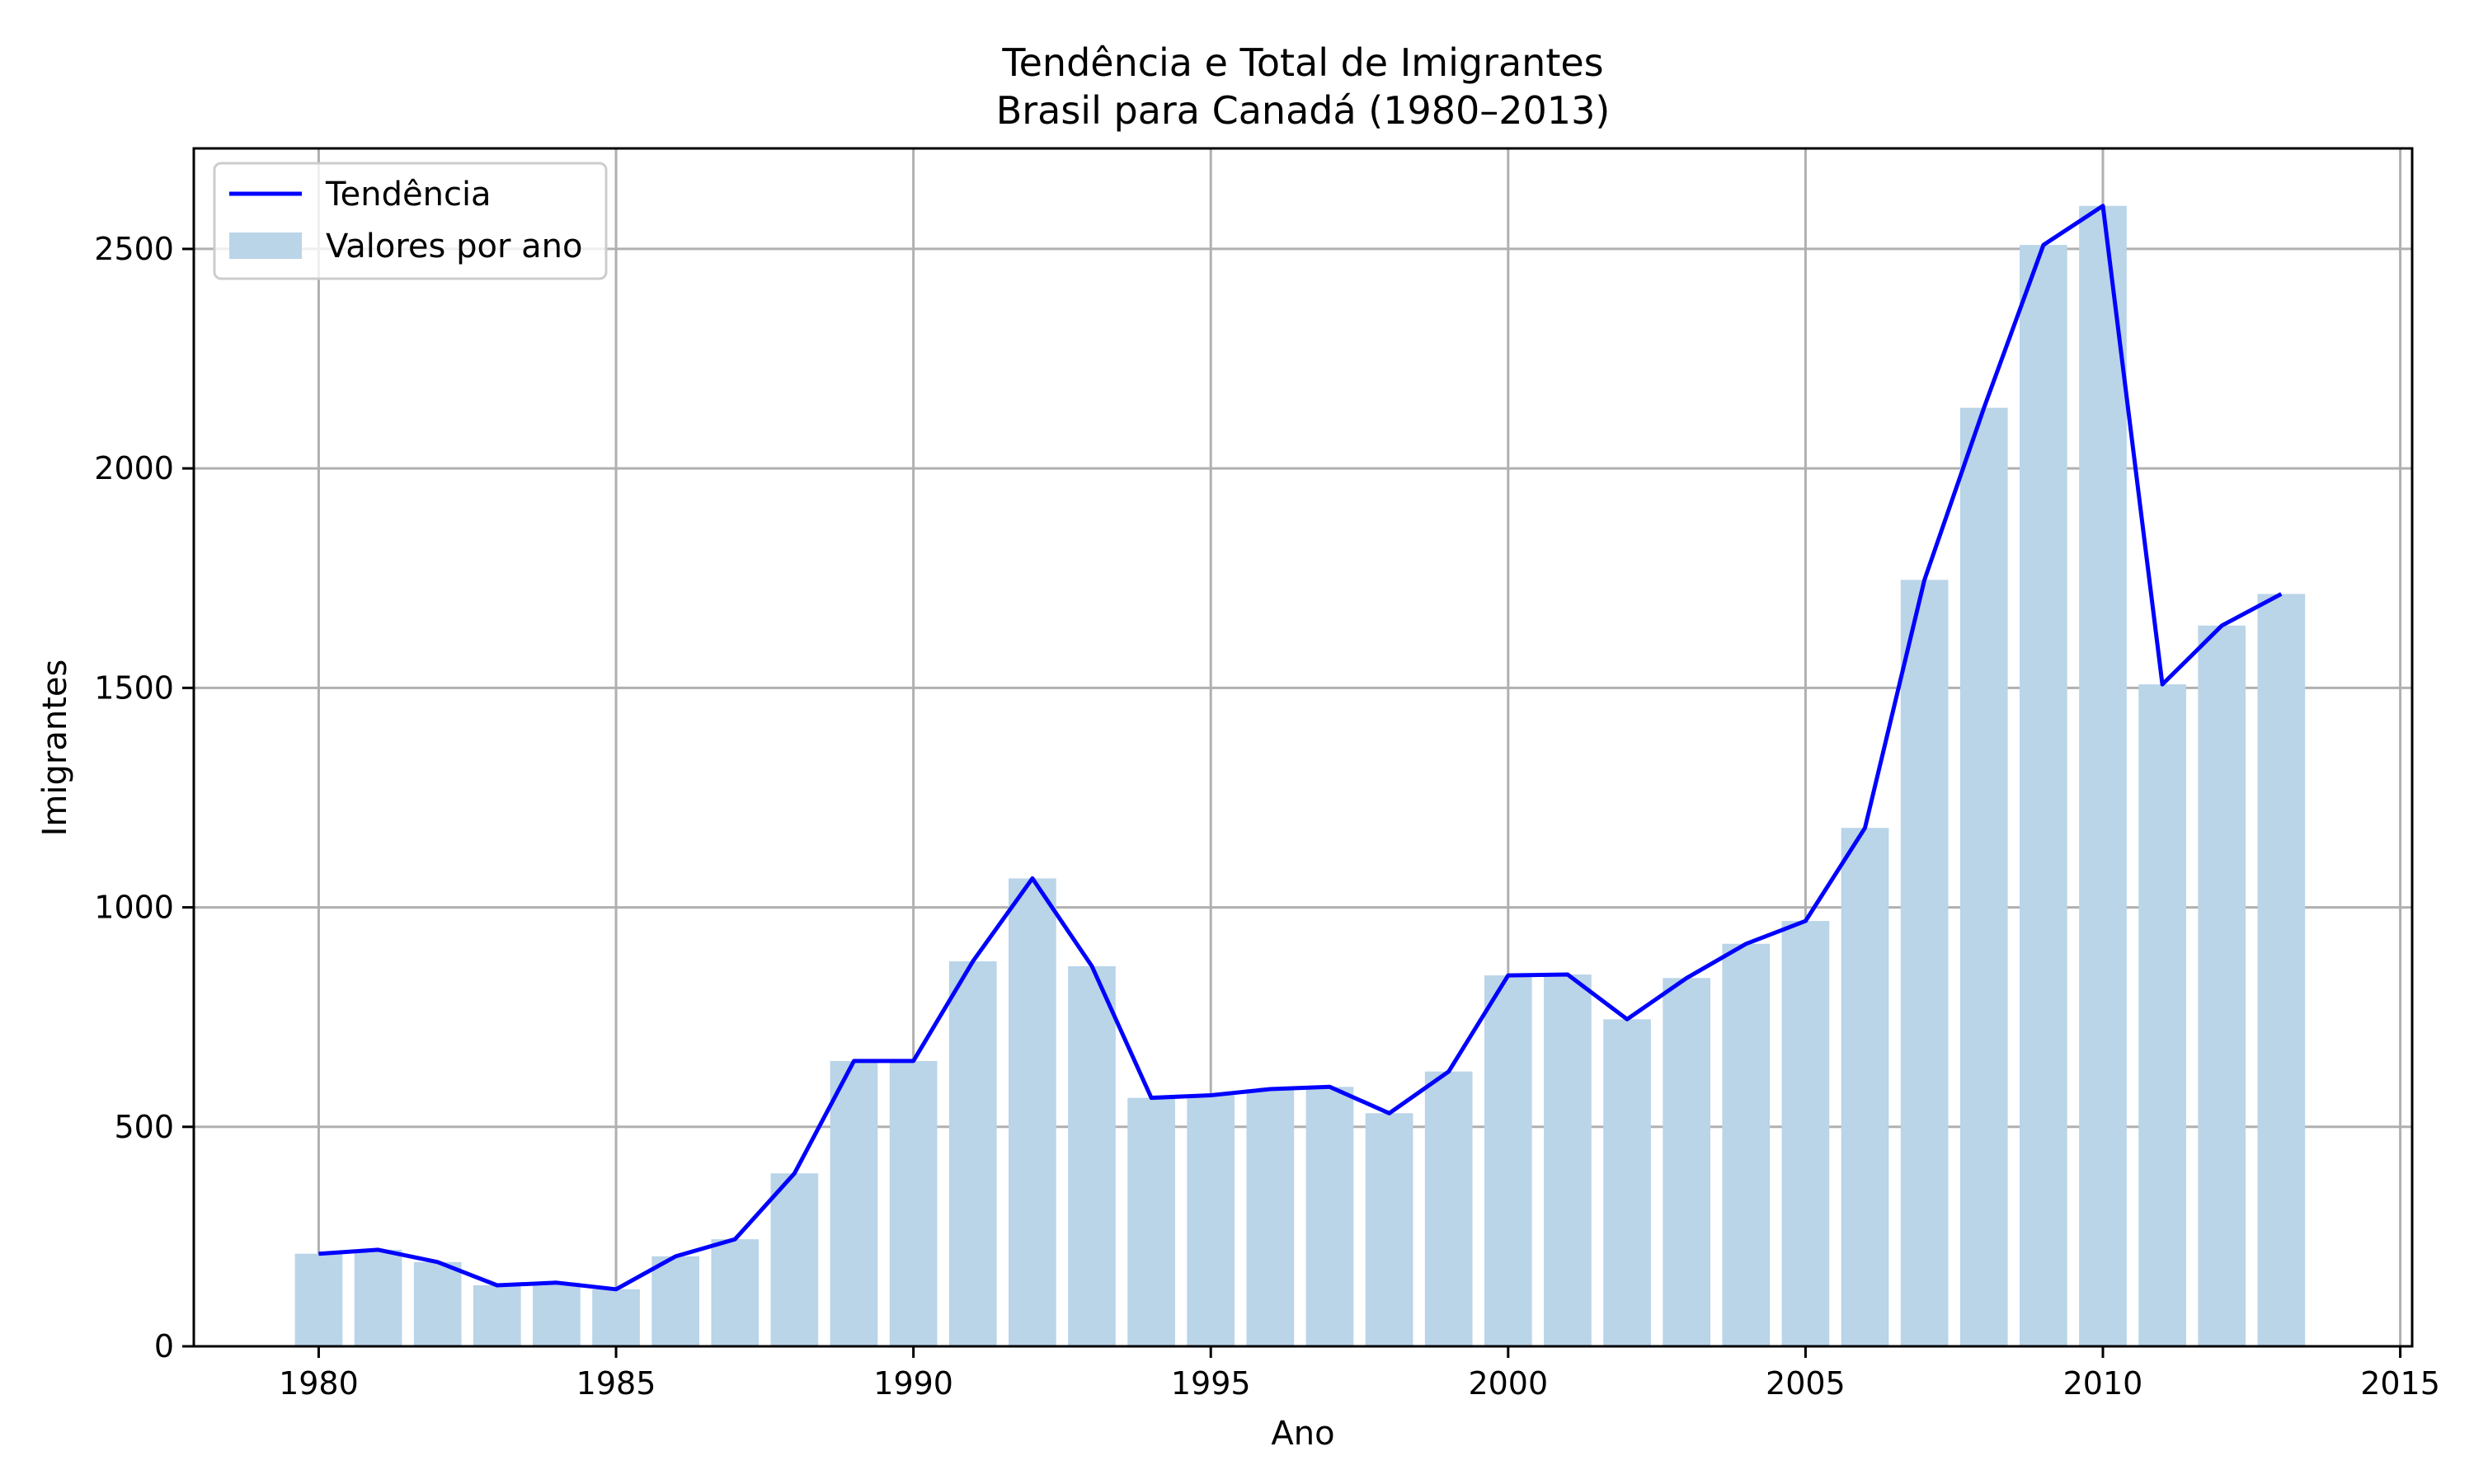 Image resolution: width=2474 pixels, height=1484 pixels. Describe the element at coordinates (1303, 111) in the screenshot. I see `chart-subtitle: Brasil para Canadá (1980–2013)` at that location.